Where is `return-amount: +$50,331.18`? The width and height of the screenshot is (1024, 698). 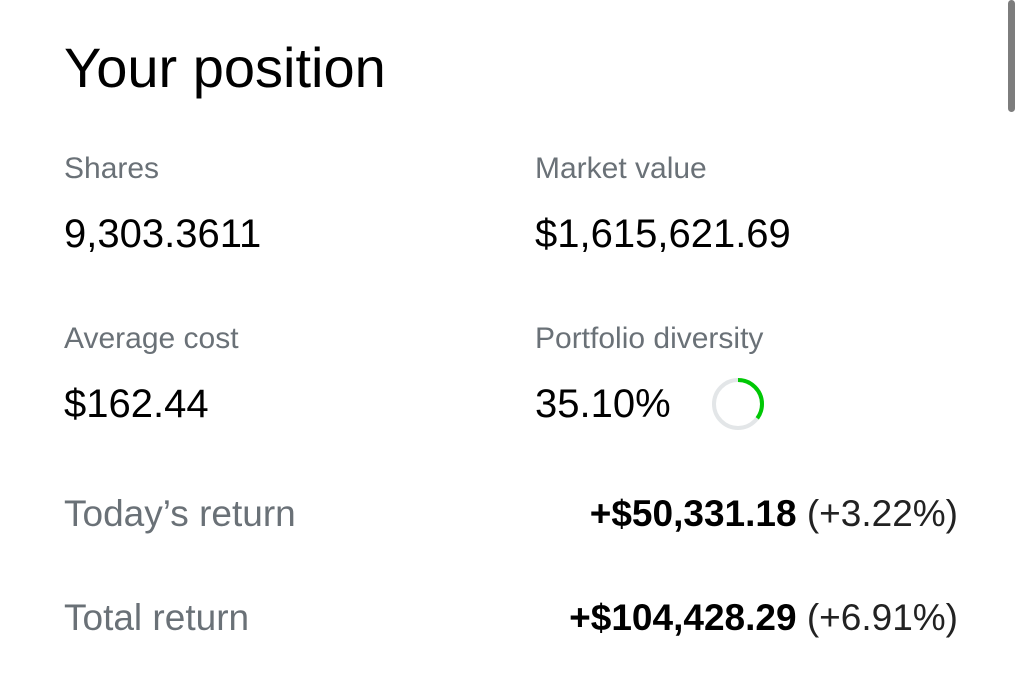 return-amount: +$50,331.18 is located at coordinates (693, 513).